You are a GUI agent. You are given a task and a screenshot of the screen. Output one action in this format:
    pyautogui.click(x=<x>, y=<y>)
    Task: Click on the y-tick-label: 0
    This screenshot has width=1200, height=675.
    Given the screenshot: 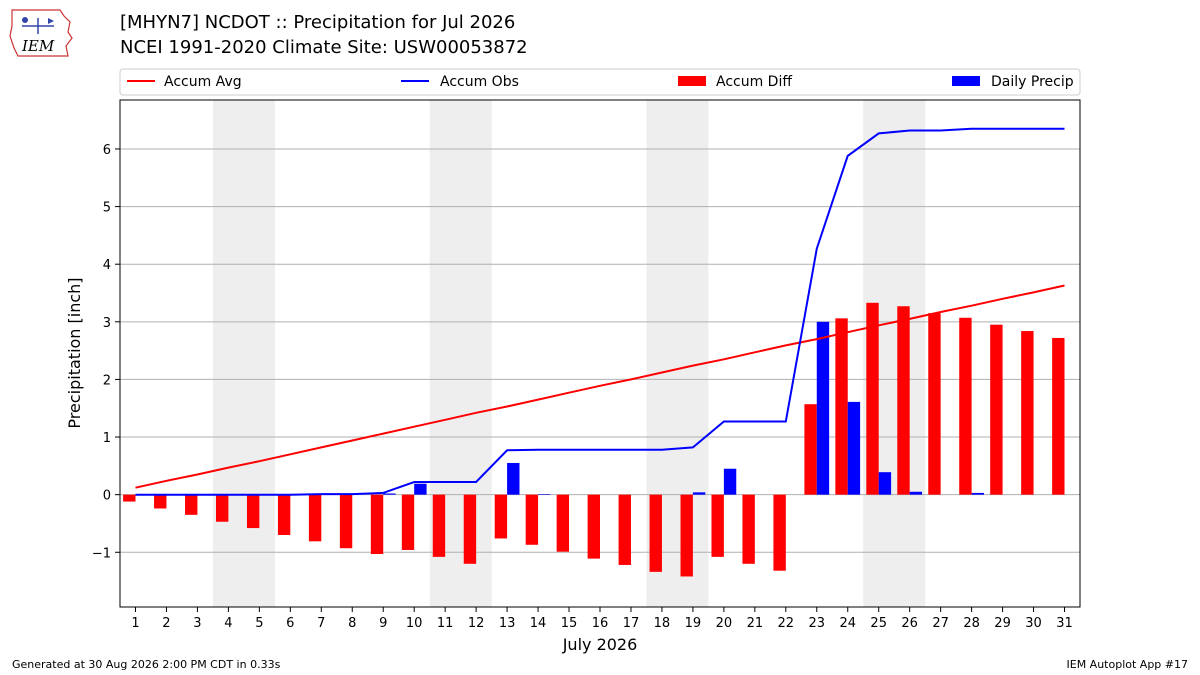 What is the action you would take?
    pyautogui.click(x=107, y=496)
    